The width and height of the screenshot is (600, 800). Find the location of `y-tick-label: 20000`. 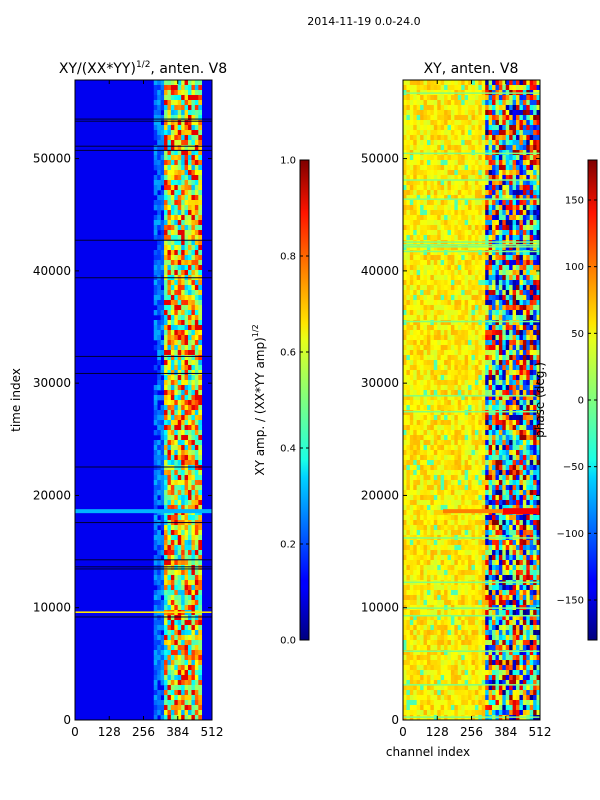

y-tick-label: 20000 is located at coordinates (52, 495).